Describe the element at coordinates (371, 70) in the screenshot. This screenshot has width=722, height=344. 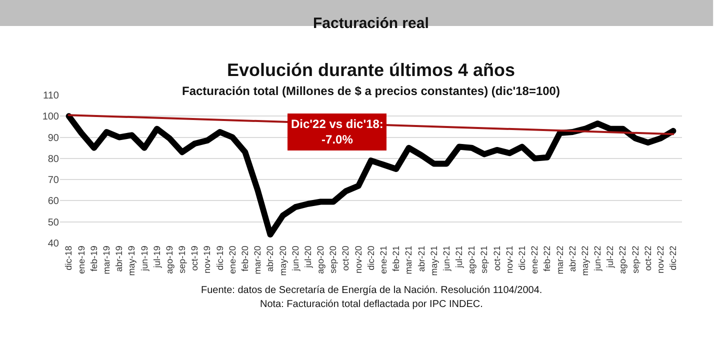
I see `chart-subtitle: Evolución durante últimos 4 años` at that location.